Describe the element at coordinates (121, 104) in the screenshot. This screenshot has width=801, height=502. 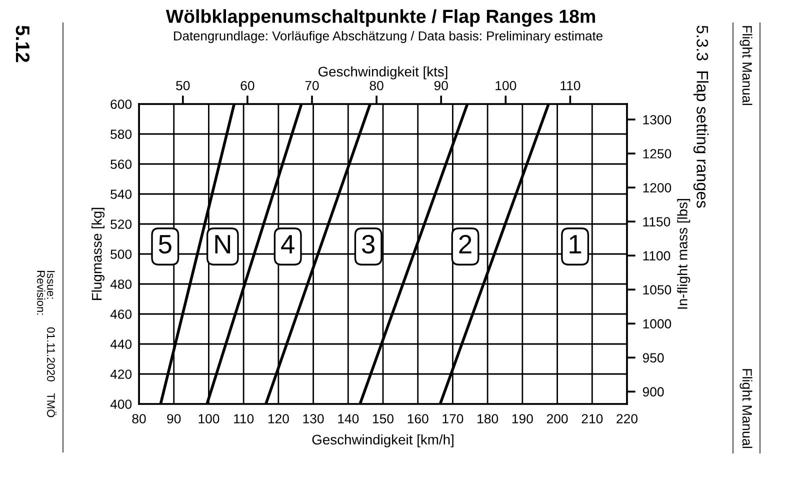
I see `y-tick-label: 600` at that location.